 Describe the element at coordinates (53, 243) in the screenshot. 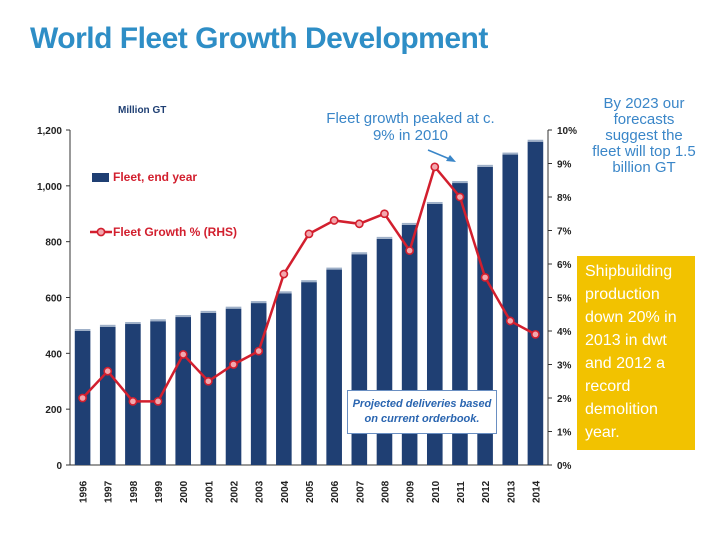

I see `left-tick-label: 800` at that location.